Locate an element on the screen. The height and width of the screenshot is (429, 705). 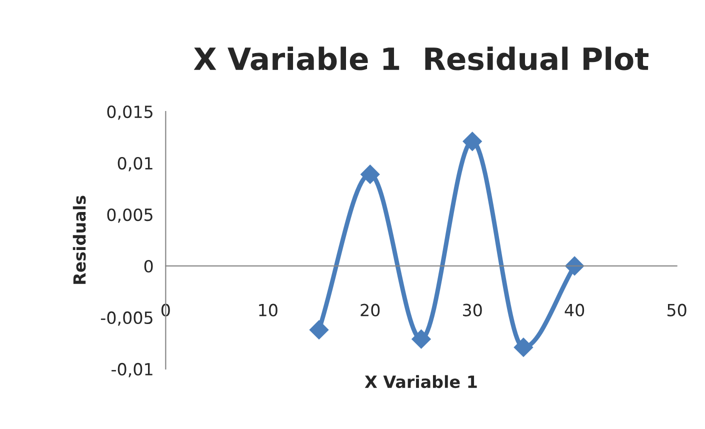
y-tick-label: -0,005 is located at coordinates (126, 318).